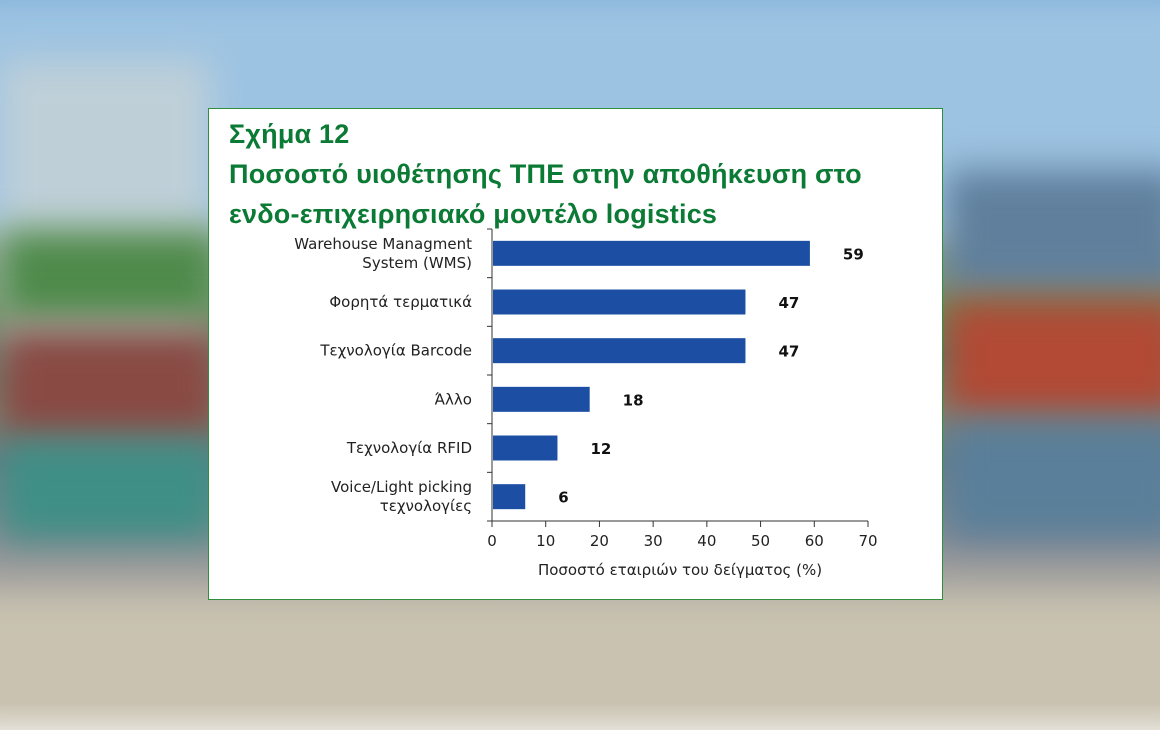 This screenshot has height=730, width=1160. What do you see at coordinates (400, 302) in the screenshot?
I see `category-label: Φορητά τερματικά` at bounding box center [400, 302].